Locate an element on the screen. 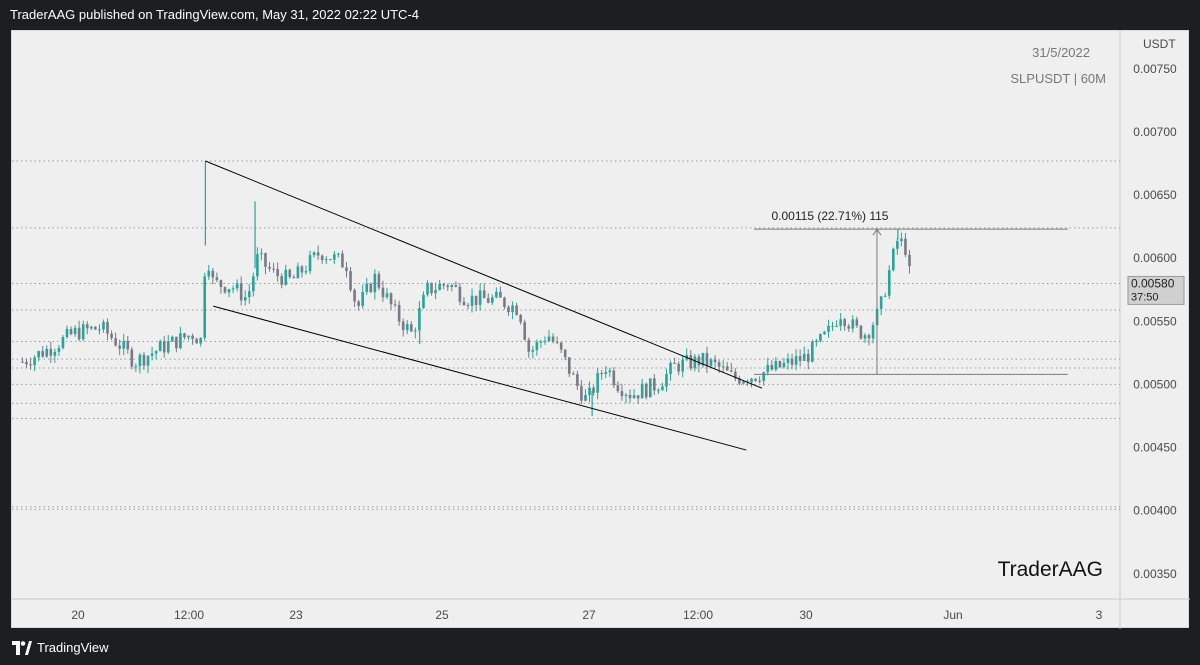 The image size is (1200, 665). x-tick-label-1: 12:00 is located at coordinates (189, 615).